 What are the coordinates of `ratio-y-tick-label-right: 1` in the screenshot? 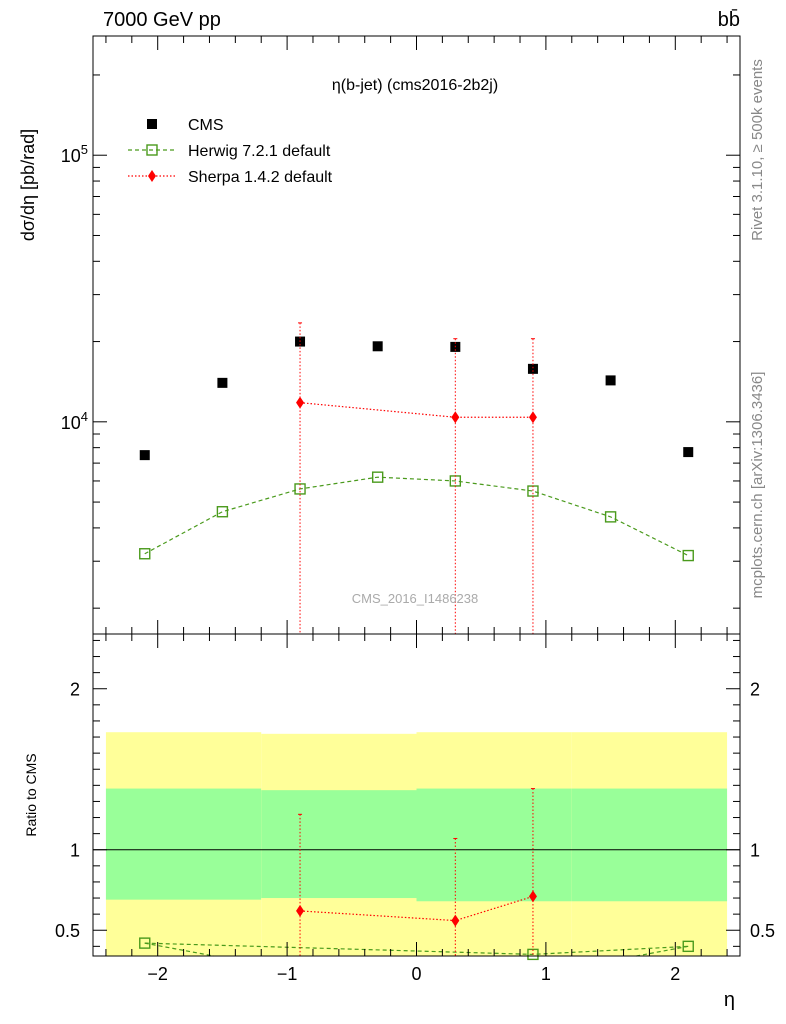 It's located at (755, 851).